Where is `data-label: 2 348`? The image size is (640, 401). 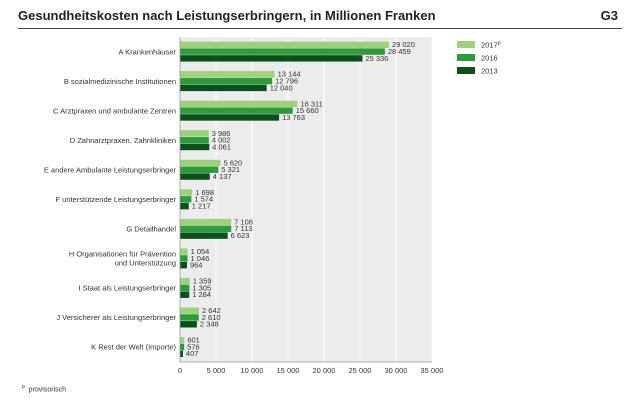 data-label: 2 348 is located at coordinates (209, 324).